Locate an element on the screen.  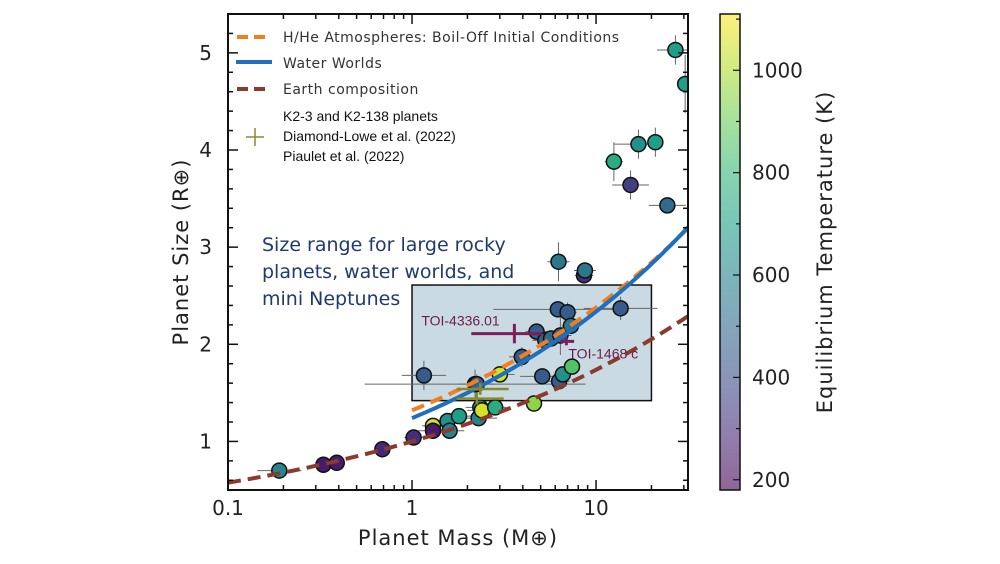
y-tick-label: 2 is located at coordinates (205, 344).